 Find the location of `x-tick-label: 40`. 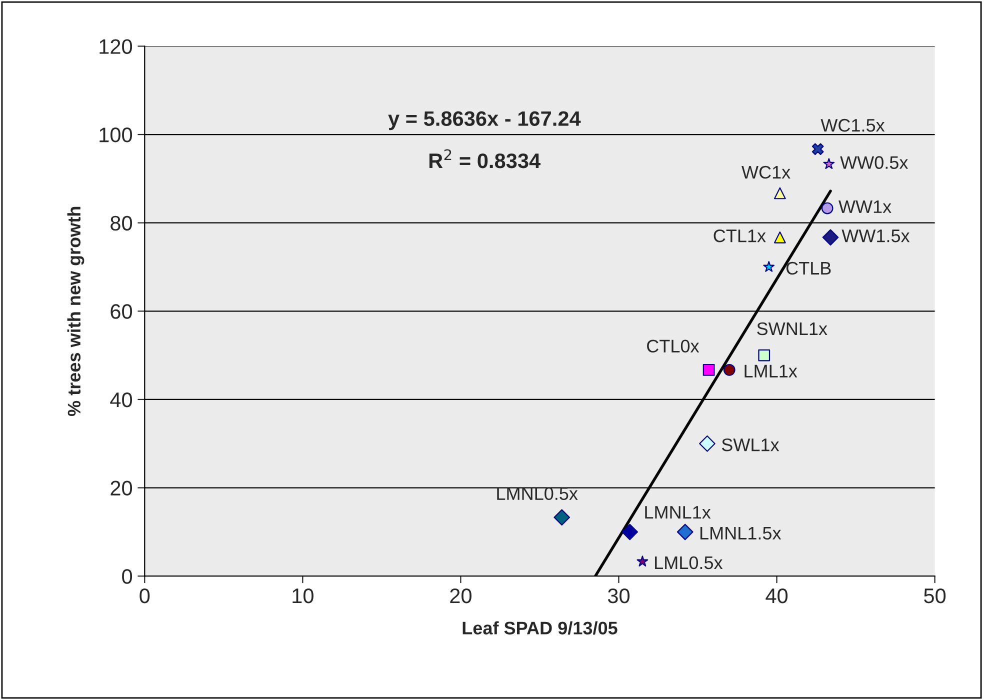

x-tick-label: 40 is located at coordinates (777, 596).